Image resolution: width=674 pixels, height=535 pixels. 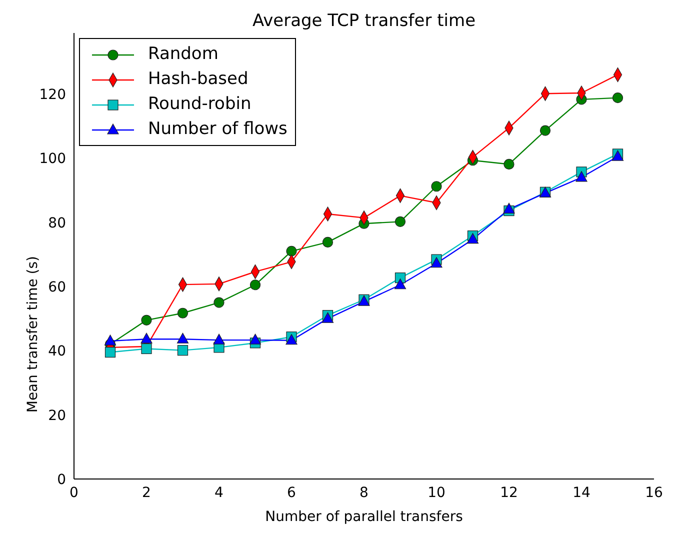 I want to click on x-tick-label: 14, so click(x=581, y=492).